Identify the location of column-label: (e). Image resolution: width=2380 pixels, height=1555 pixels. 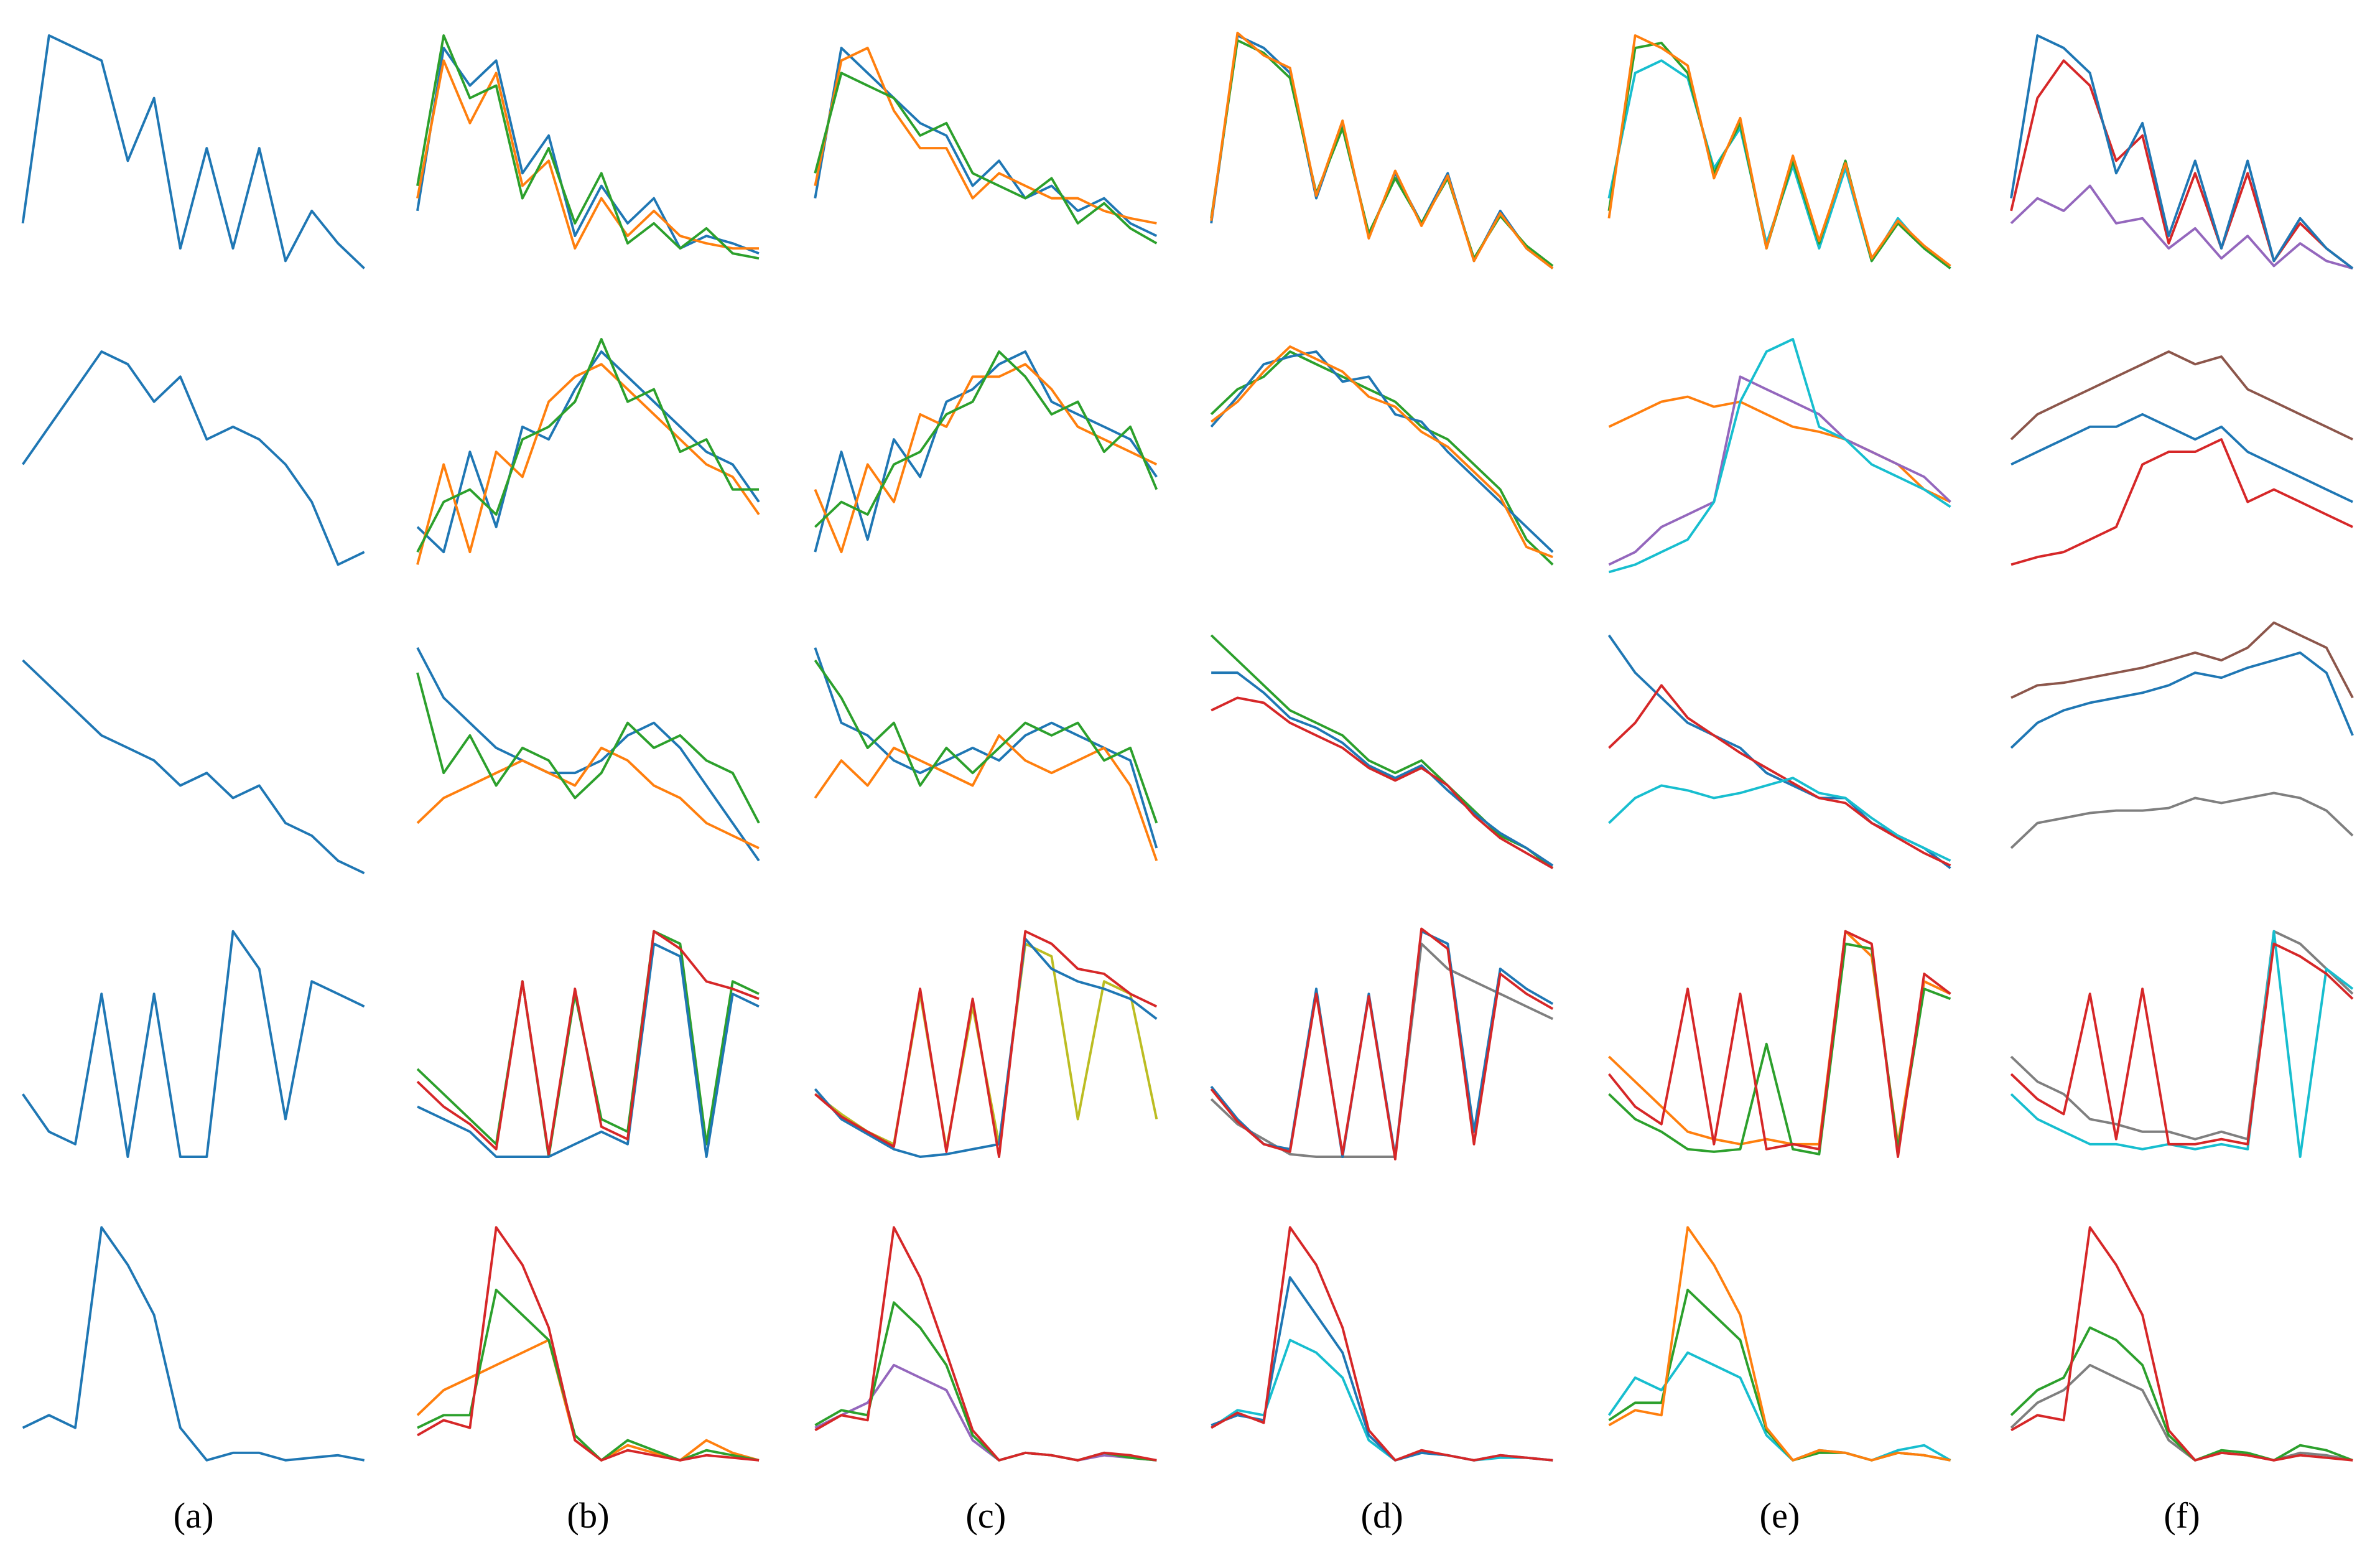
(1779, 1515).